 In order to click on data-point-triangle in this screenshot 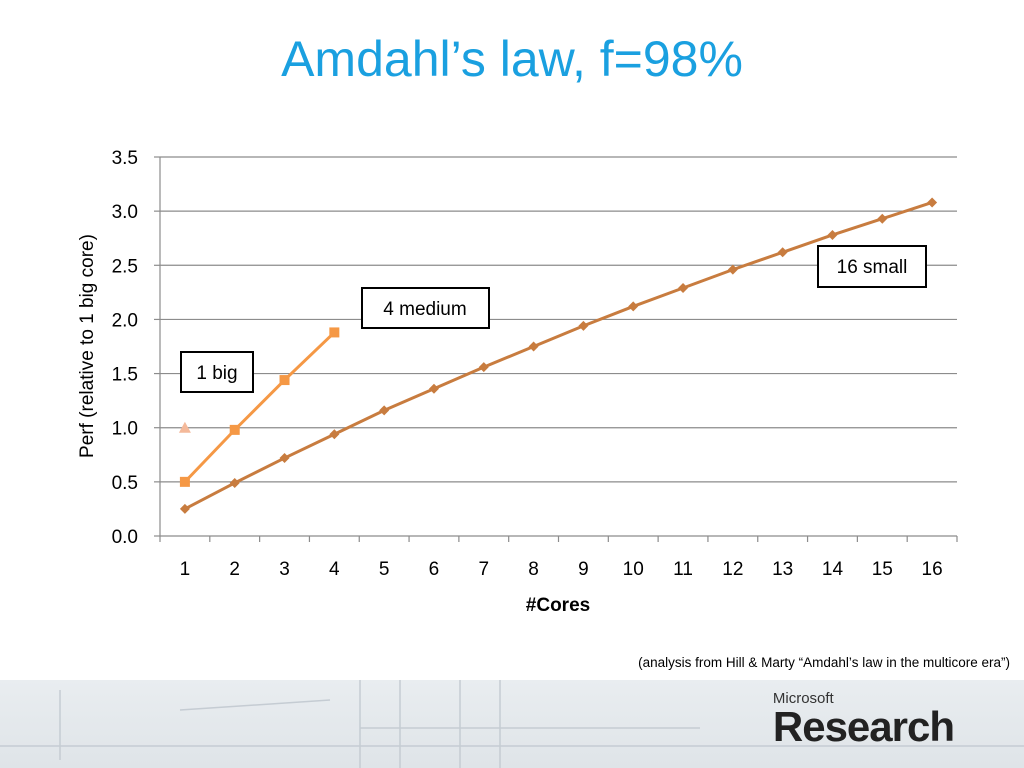, I will do `click(184, 427)`.